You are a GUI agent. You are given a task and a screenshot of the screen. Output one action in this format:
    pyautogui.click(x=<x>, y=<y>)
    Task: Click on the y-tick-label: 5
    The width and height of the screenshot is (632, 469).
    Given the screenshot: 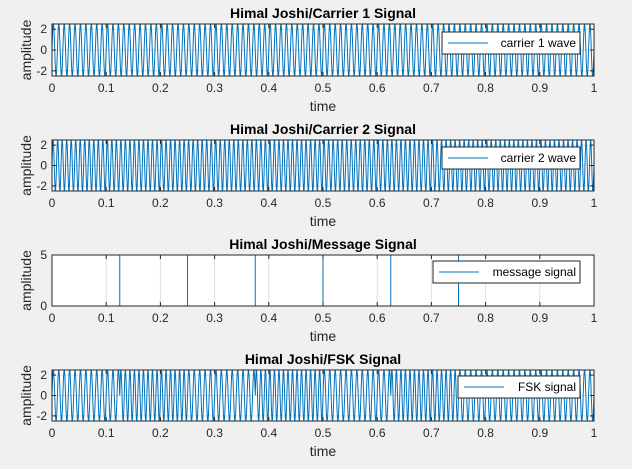 What is the action you would take?
    pyautogui.click(x=43, y=255)
    